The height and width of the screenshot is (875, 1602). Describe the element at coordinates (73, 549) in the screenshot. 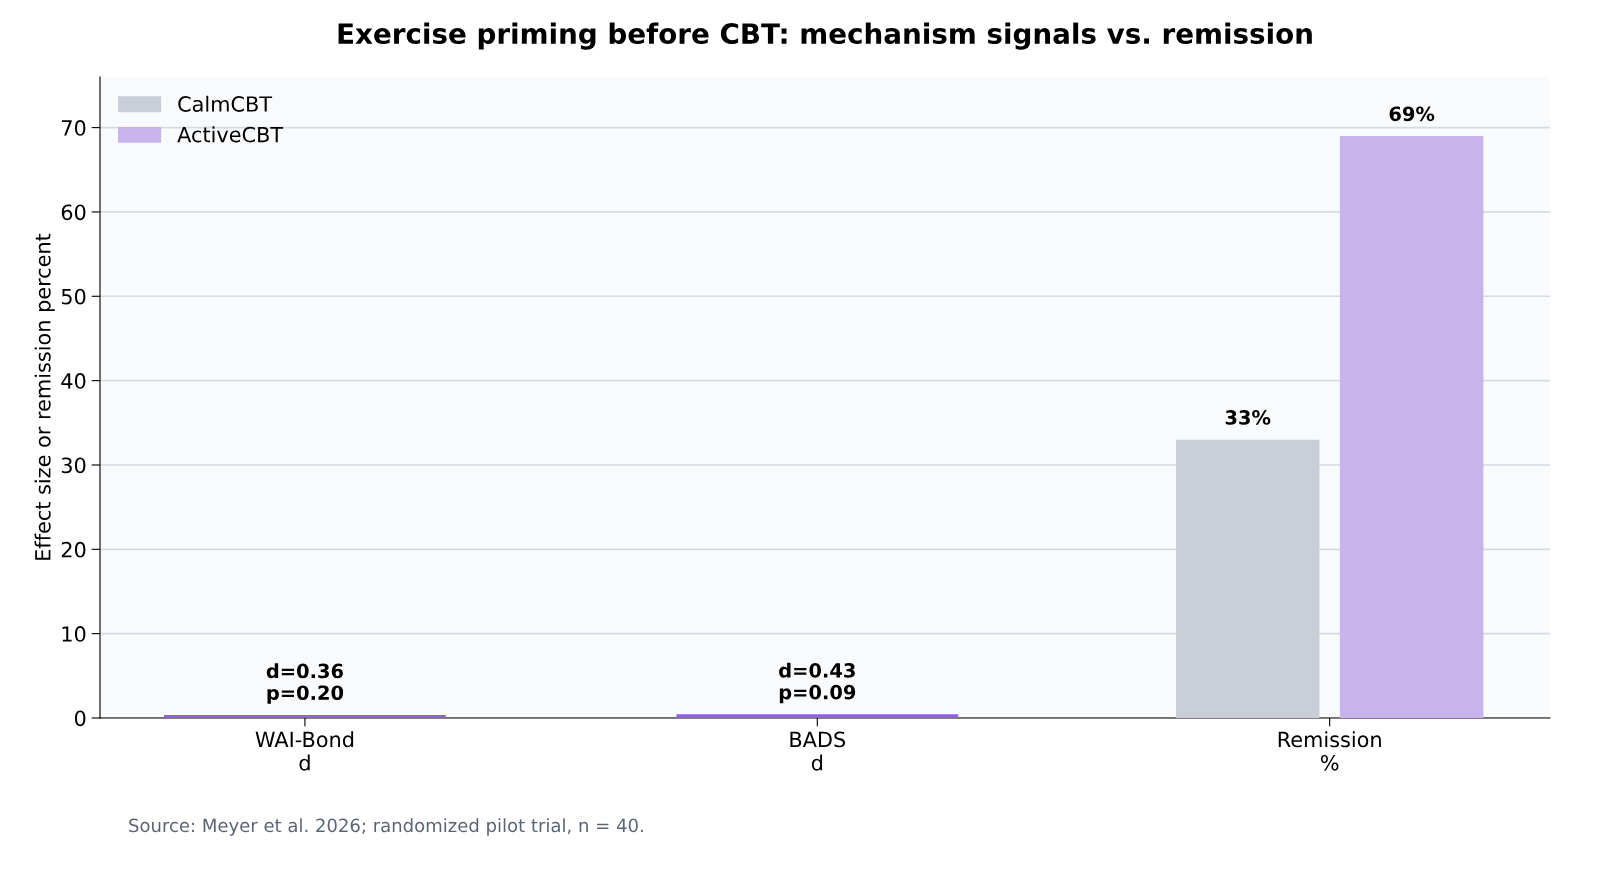

I see `y-tick-label: 20` at that location.